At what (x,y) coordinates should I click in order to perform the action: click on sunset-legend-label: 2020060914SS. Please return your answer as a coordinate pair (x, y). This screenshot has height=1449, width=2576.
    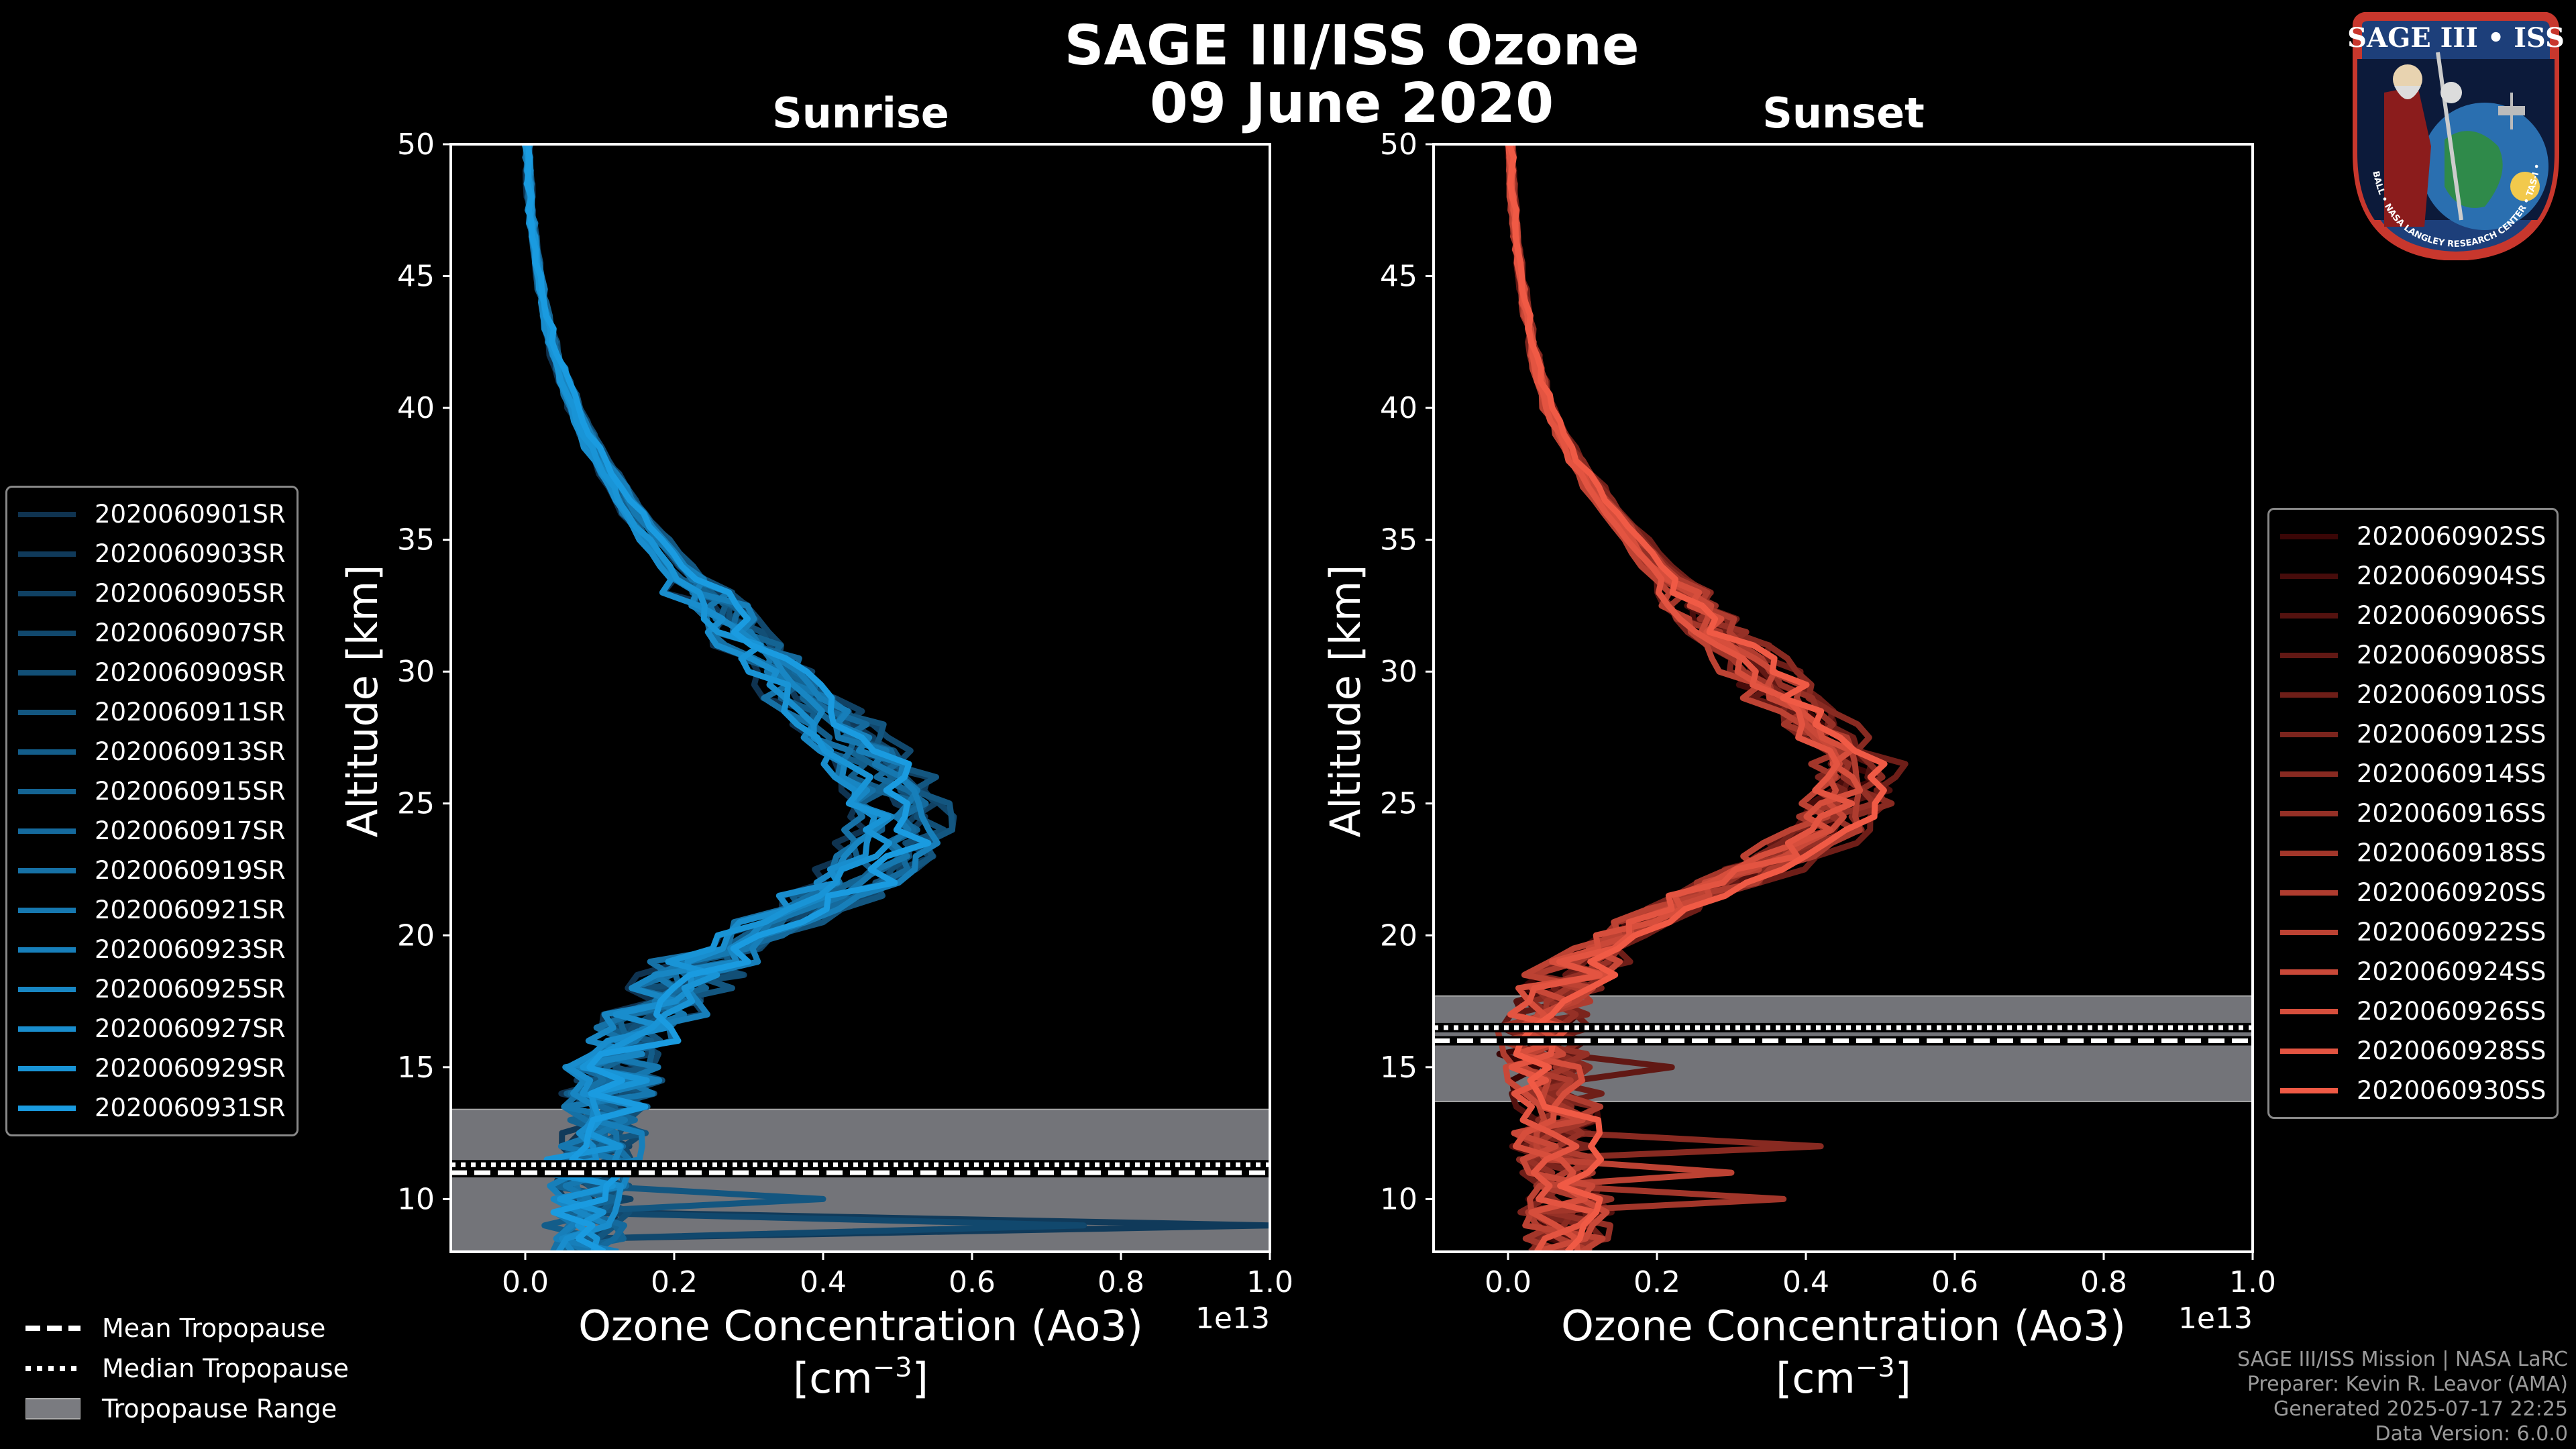
    Looking at the image, I should click on (2451, 773).